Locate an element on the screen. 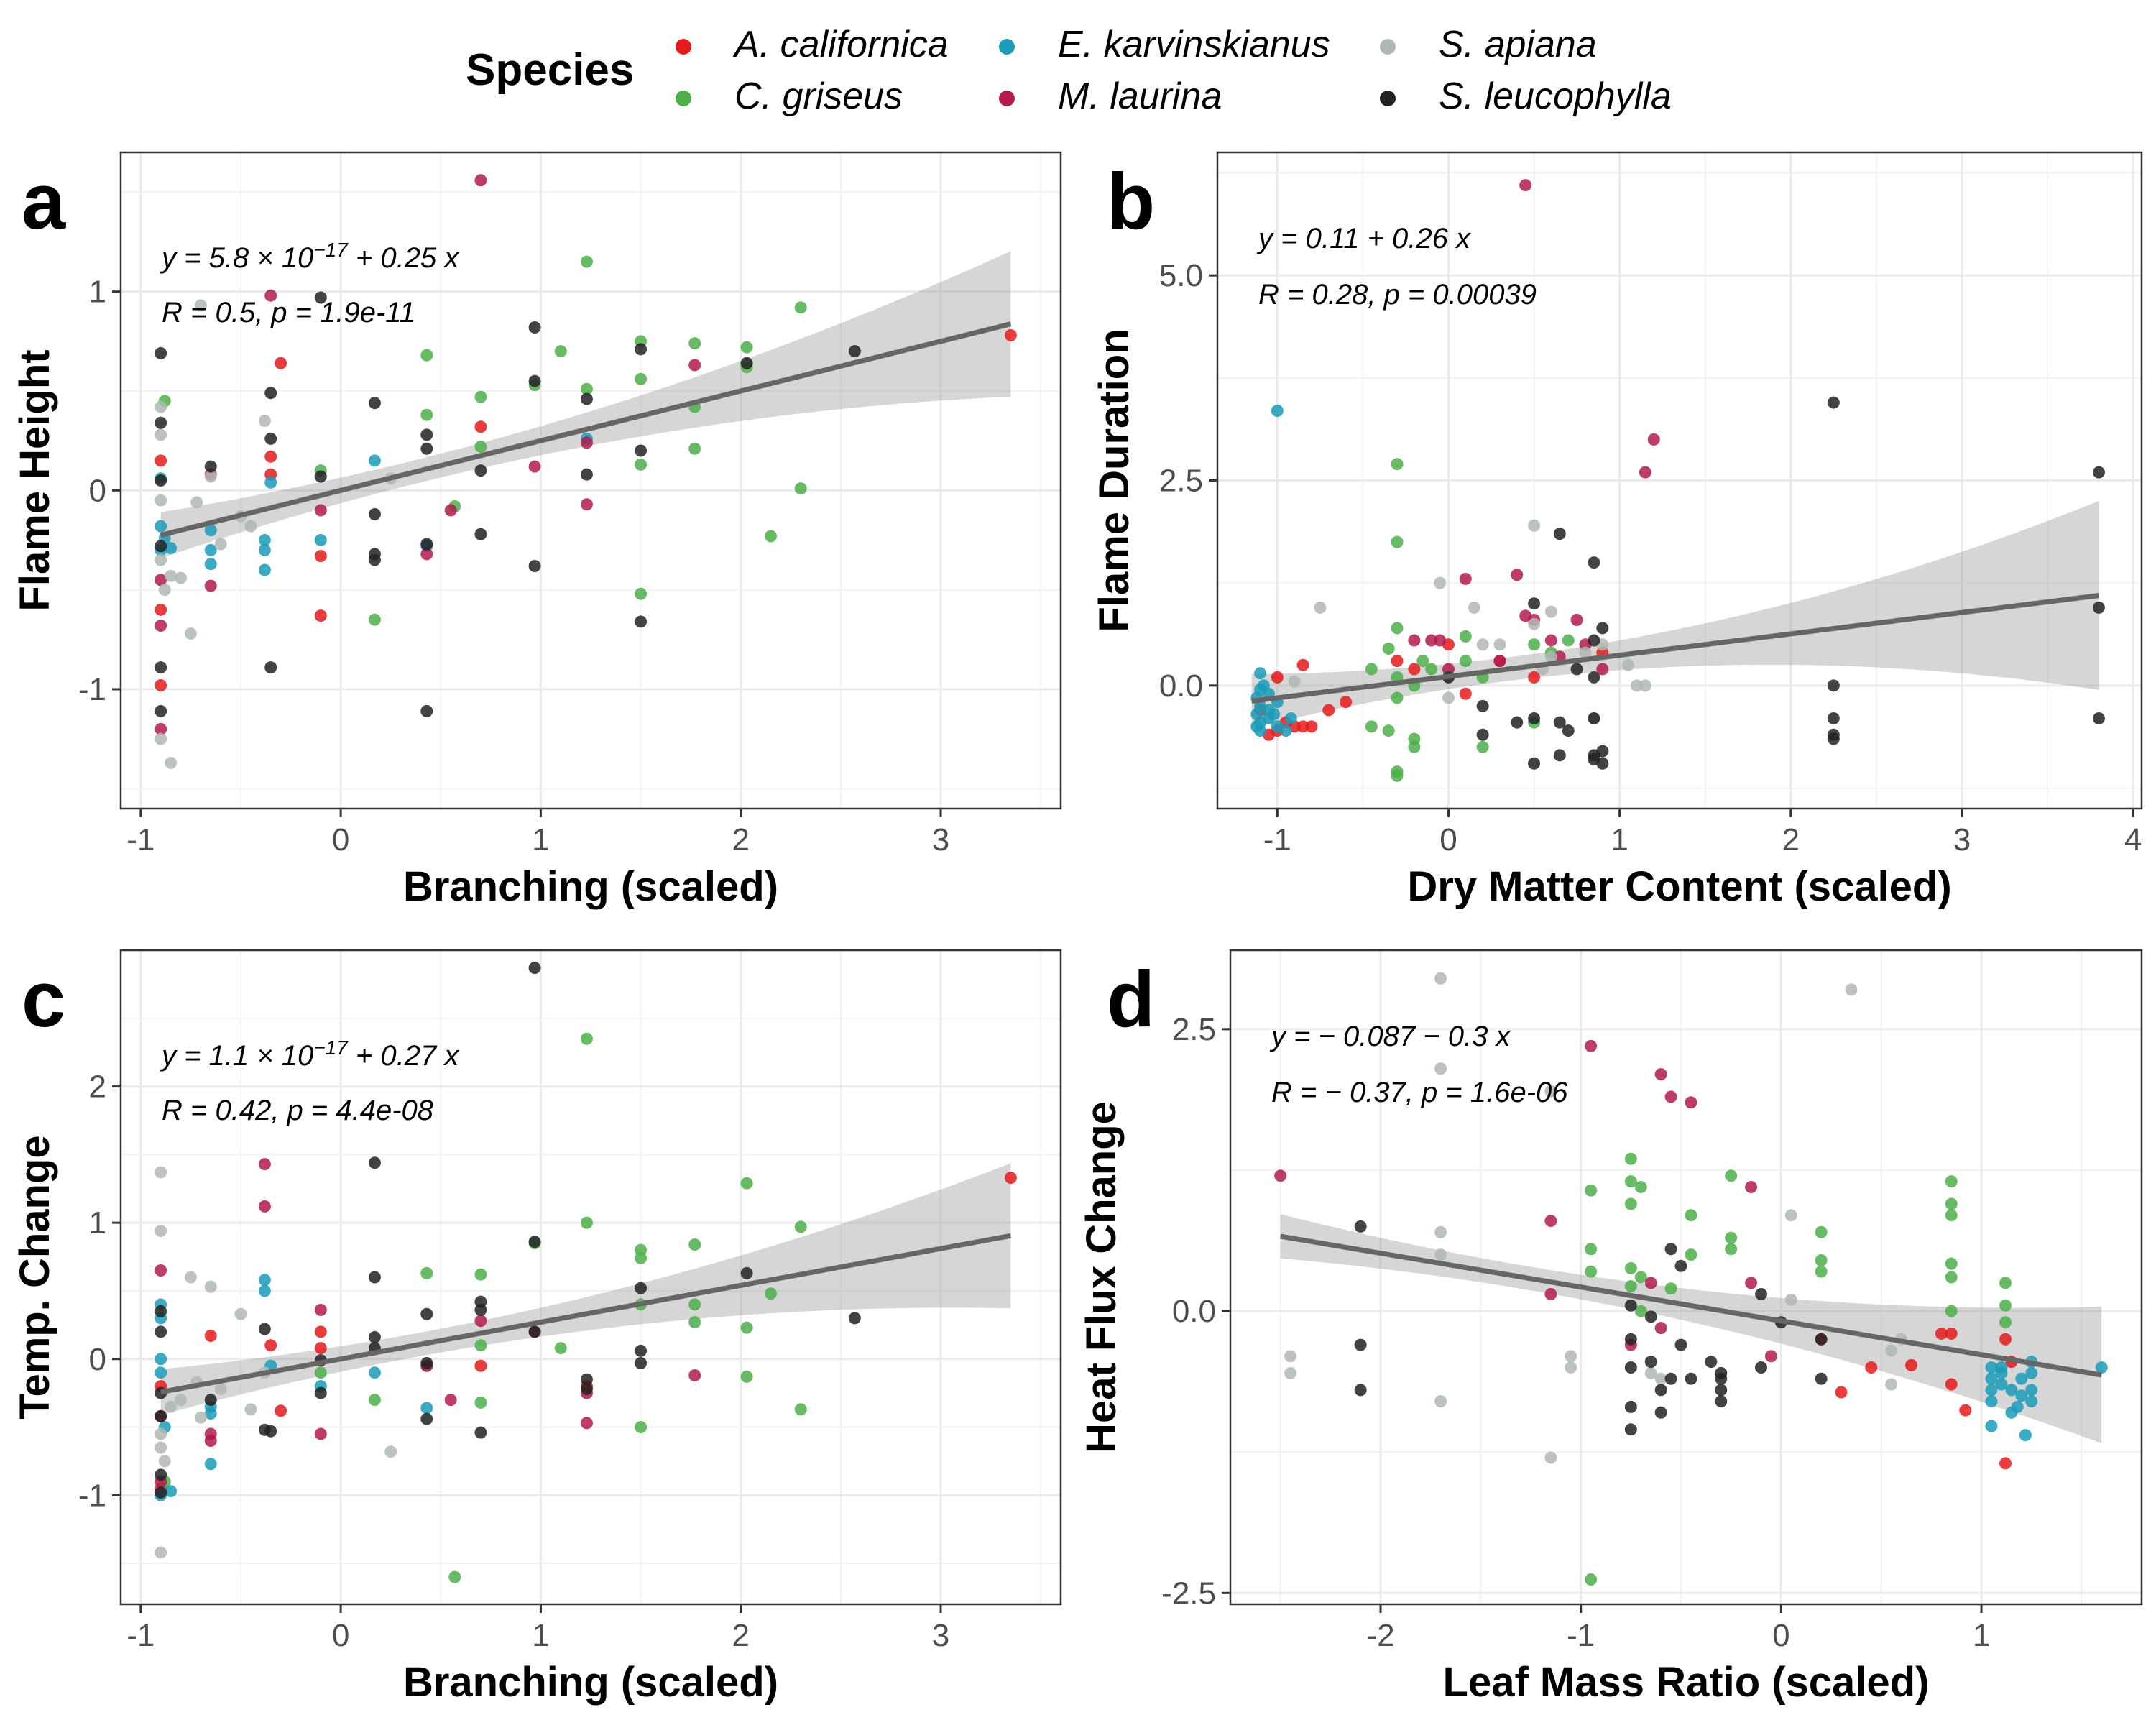 The image size is (2156, 1725). x-tick-label: 2 is located at coordinates (741, 839).